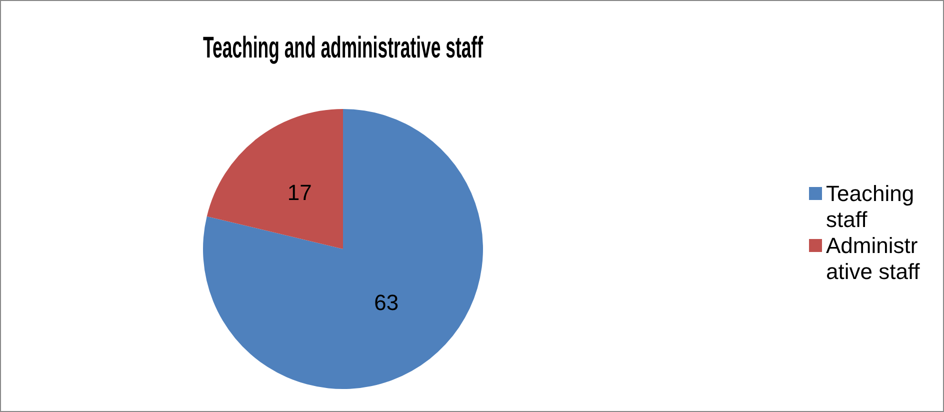 This screenshot has width=944, height=412. What do you see at coordinates (343, 48) in the screenshot?
I see `chart-title: Teaching and administrative staff` at bounding box center [343, 48].